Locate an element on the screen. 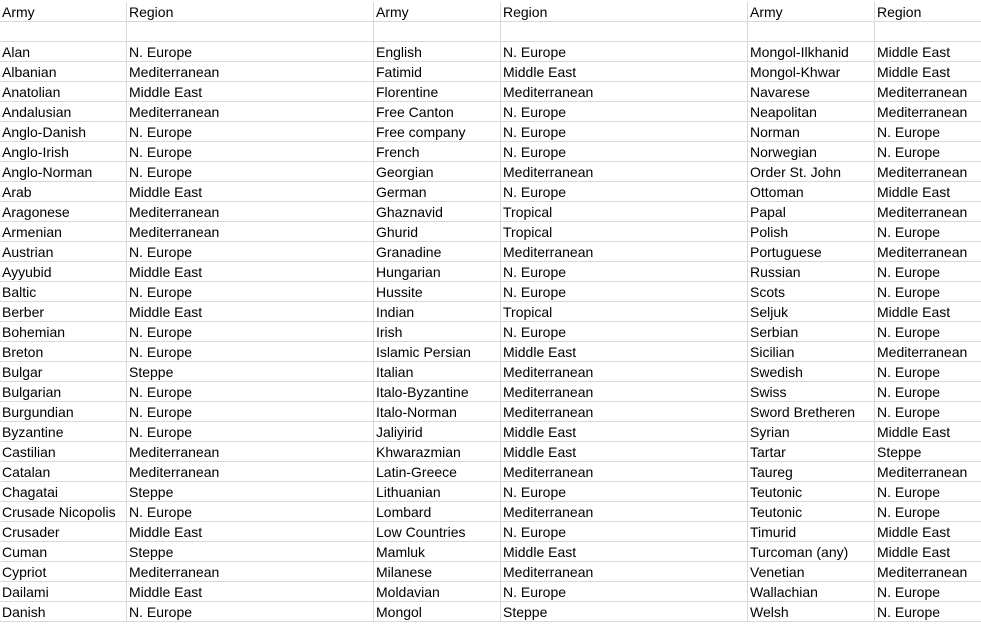 The height and width of the screenshot is (628, 981). army-cell: Cypriot is located at coordinates (63, 572).